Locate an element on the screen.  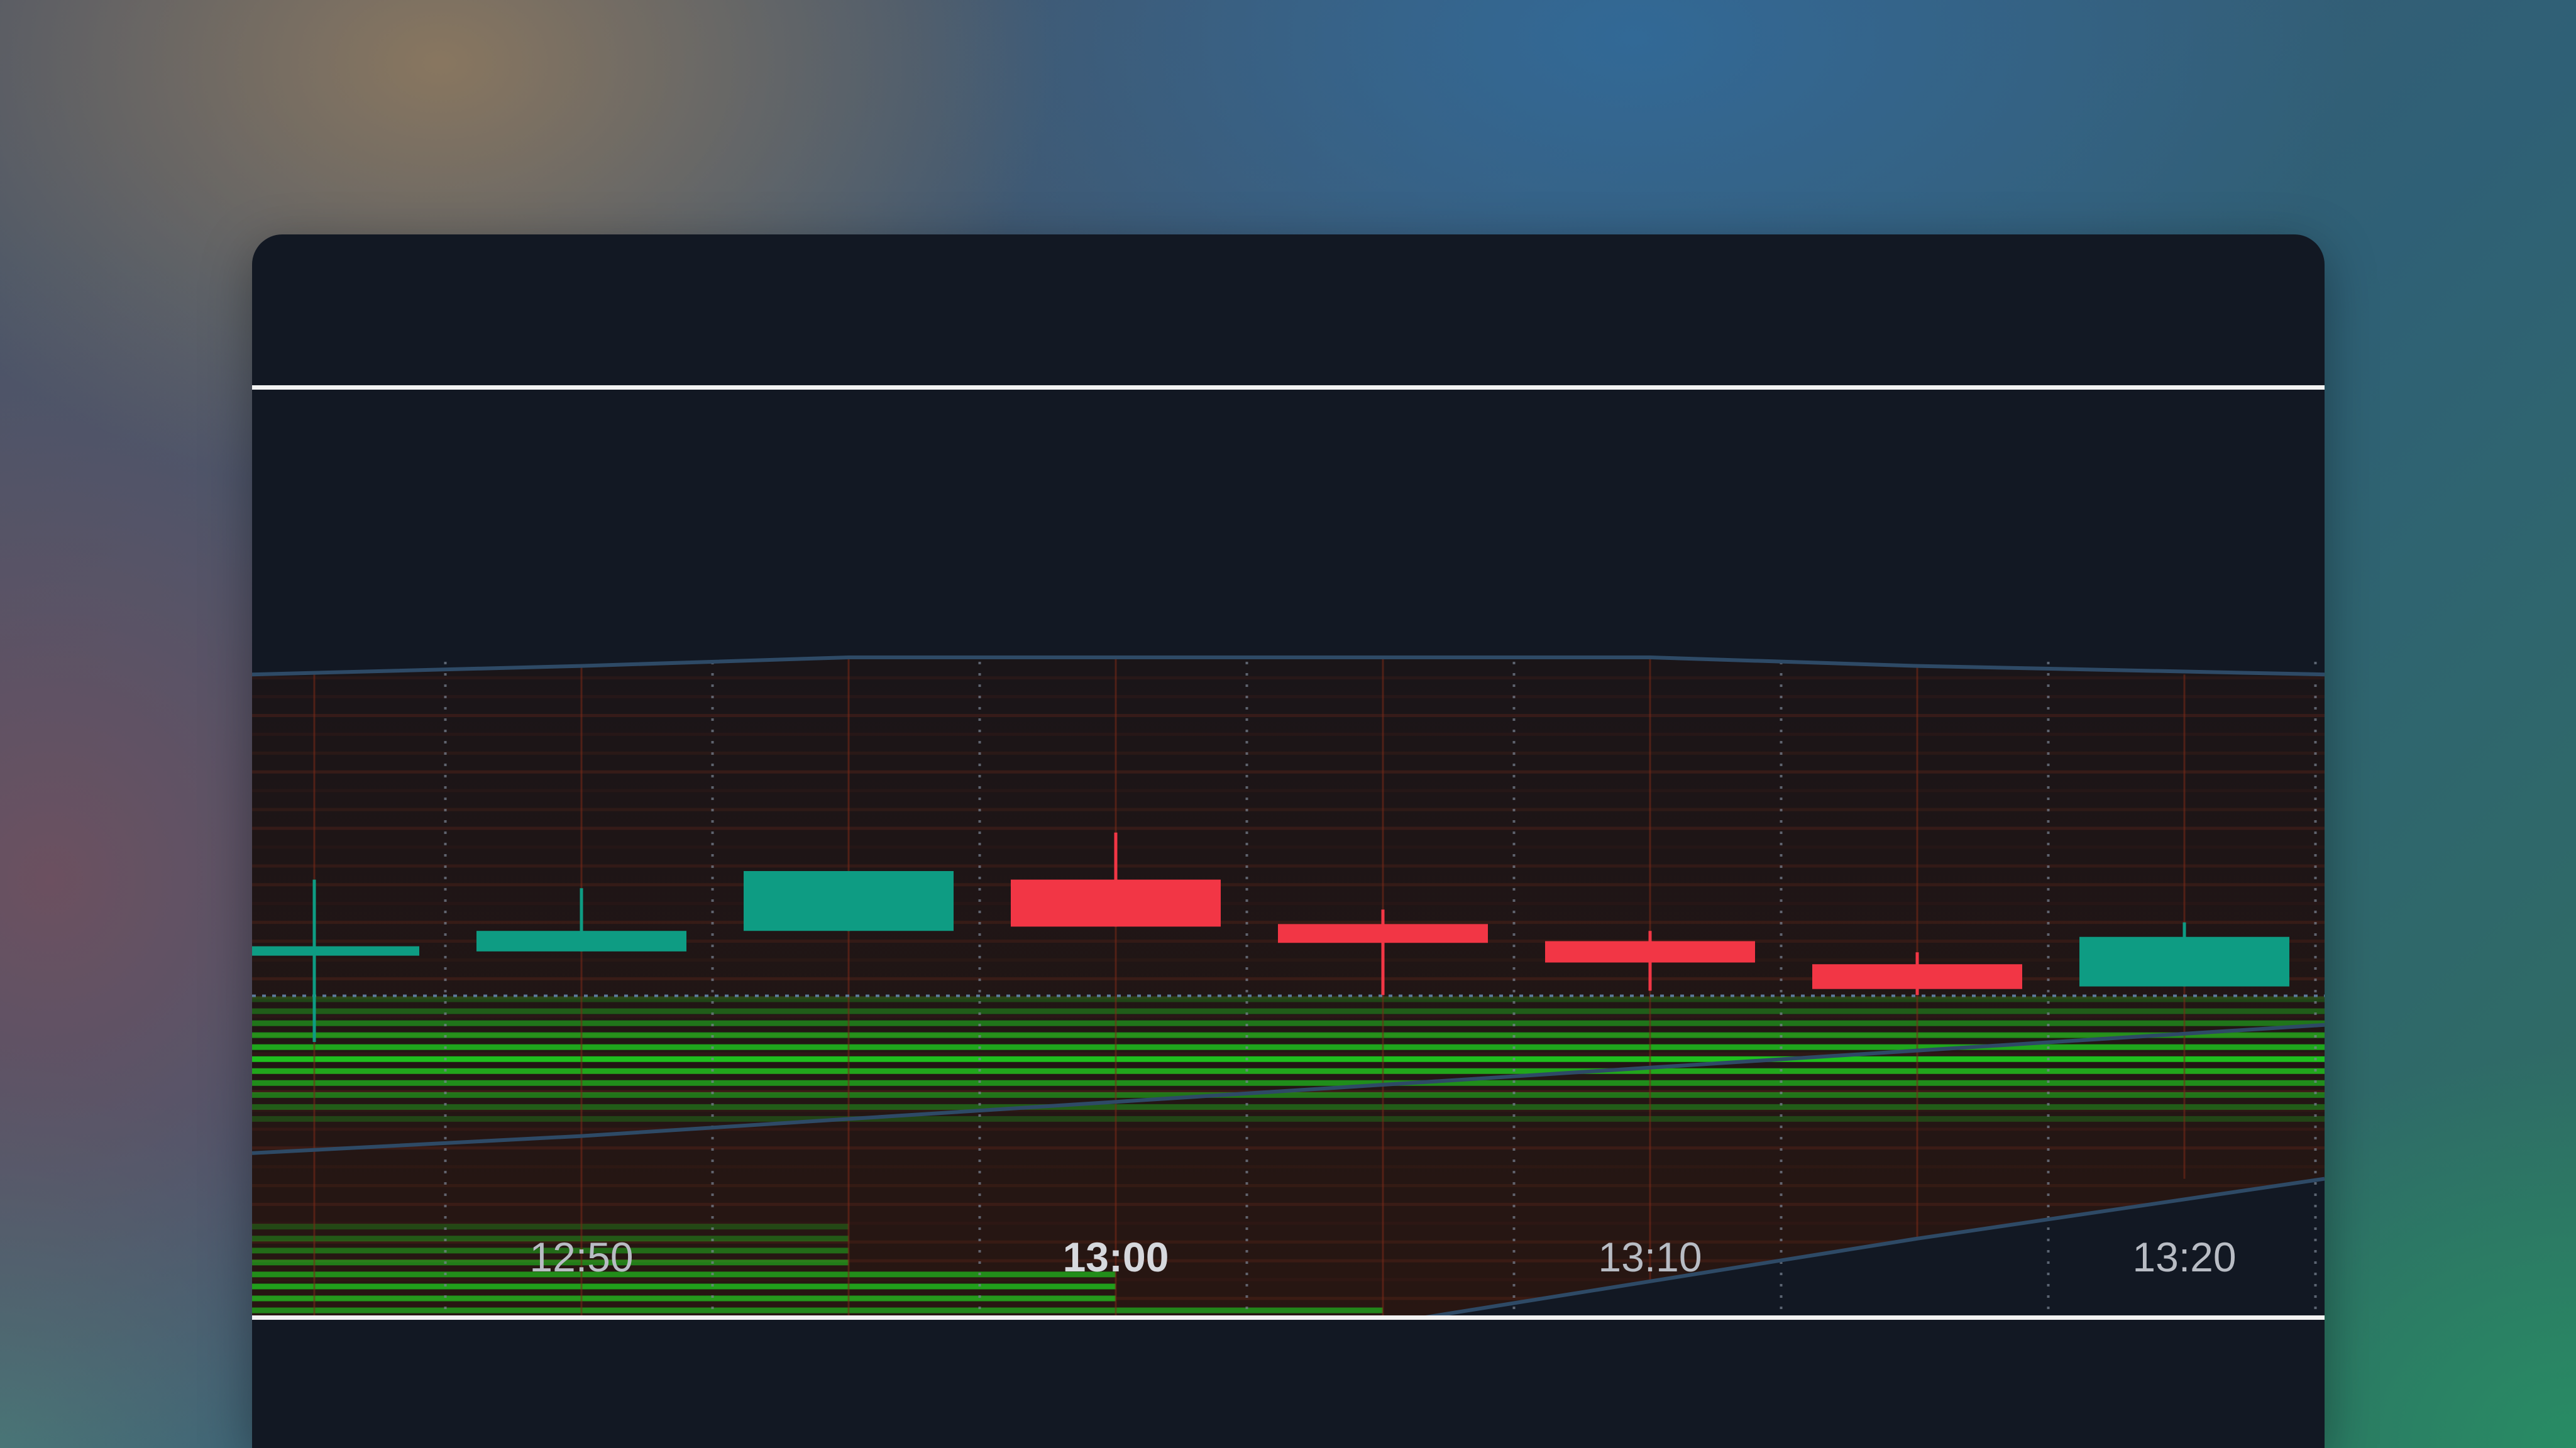
x-tick-label: 12:50 is located at coordinates (581, 1257).